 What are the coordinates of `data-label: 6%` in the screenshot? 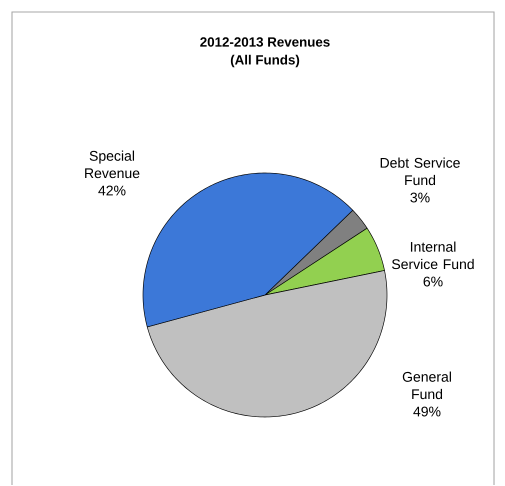 It's located at (433, 281).